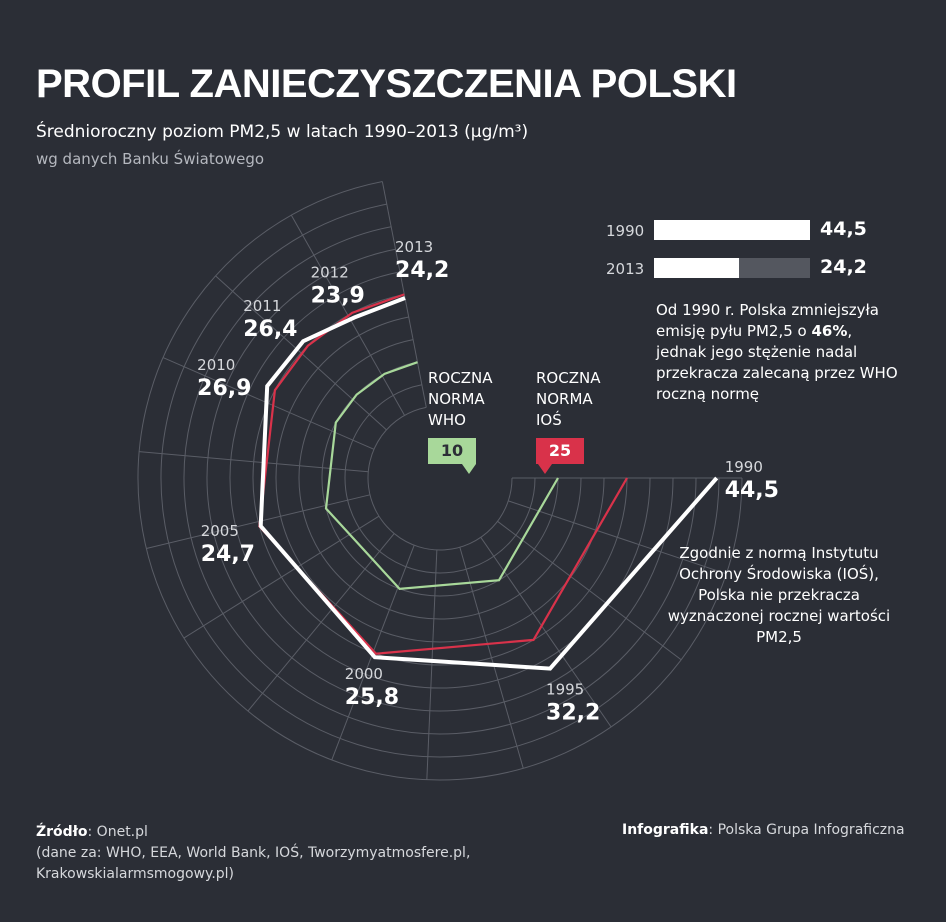  Describe the element at coordinates (62, 832) in the screenshot. I see `source-label: Źródło` at that location.